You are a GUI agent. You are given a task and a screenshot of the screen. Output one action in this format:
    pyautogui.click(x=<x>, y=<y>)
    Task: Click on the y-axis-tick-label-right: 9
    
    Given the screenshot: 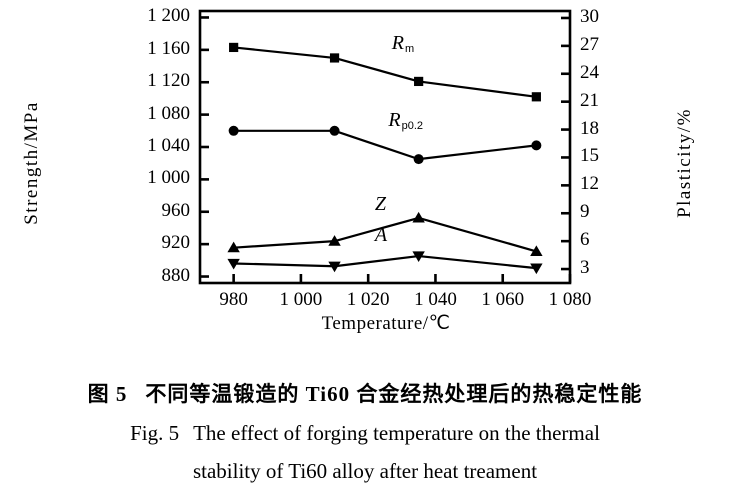 What is the action you would take?
    pyautogui.click(x=585, y=212)
    